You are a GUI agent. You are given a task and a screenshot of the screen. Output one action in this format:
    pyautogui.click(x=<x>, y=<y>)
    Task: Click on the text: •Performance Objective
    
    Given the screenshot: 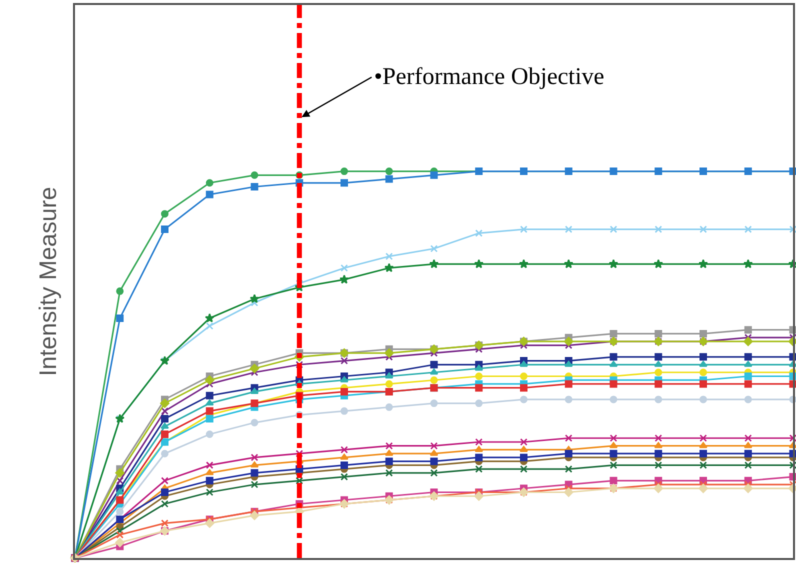 What is the action you would take?
    pyautogui.click(x=489, y=77)
    